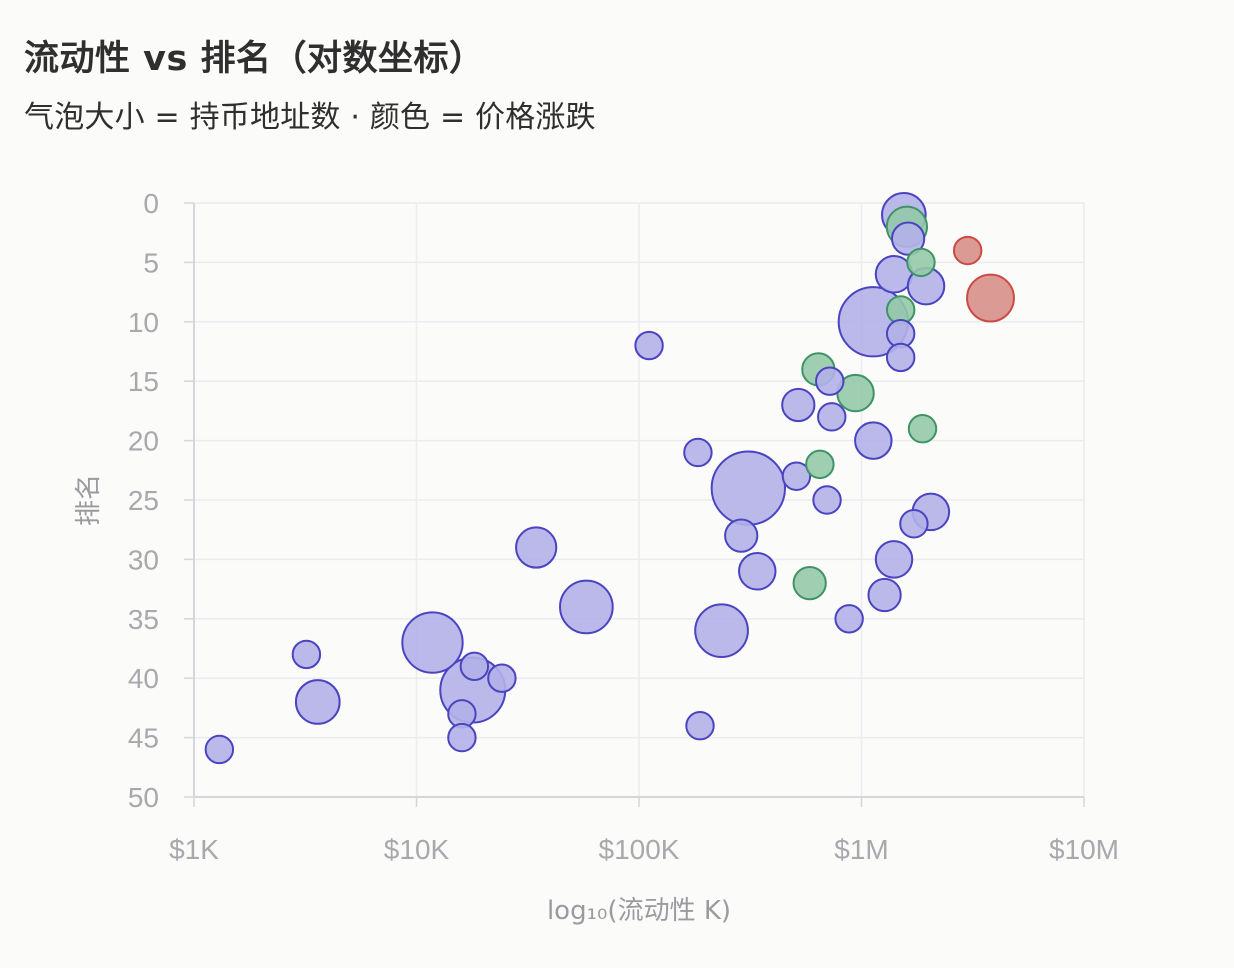 The width and height of the screenshot is (1234, 968). Describe the element at coordinates (254, 59) in the screenshot. I see `chart-title: 流动性 vs 排名（对数坐标）` at that location.